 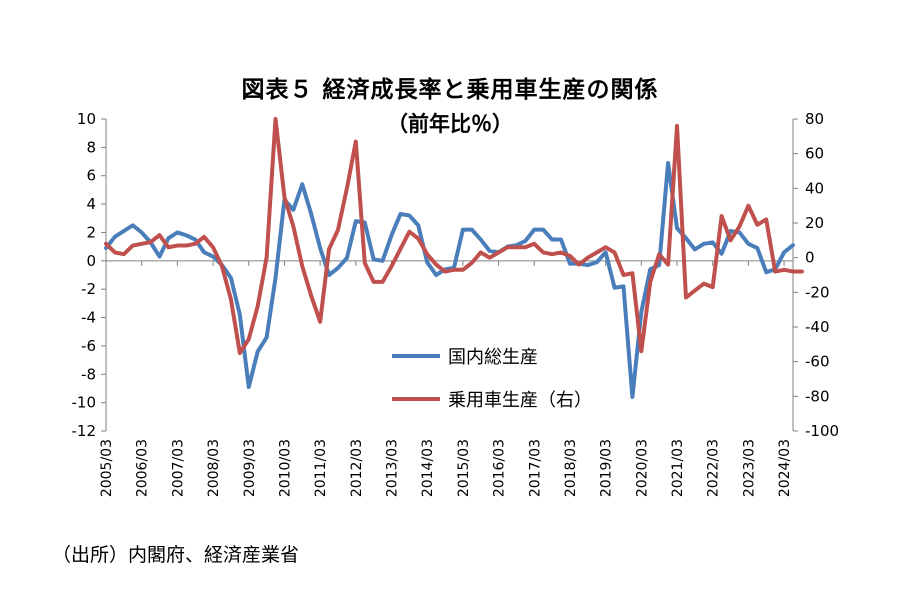 What do you see at coordinates (678, 468) in the screenshot?
I see `x-tick-label: 2021/03` at bounding box center [678, 468].